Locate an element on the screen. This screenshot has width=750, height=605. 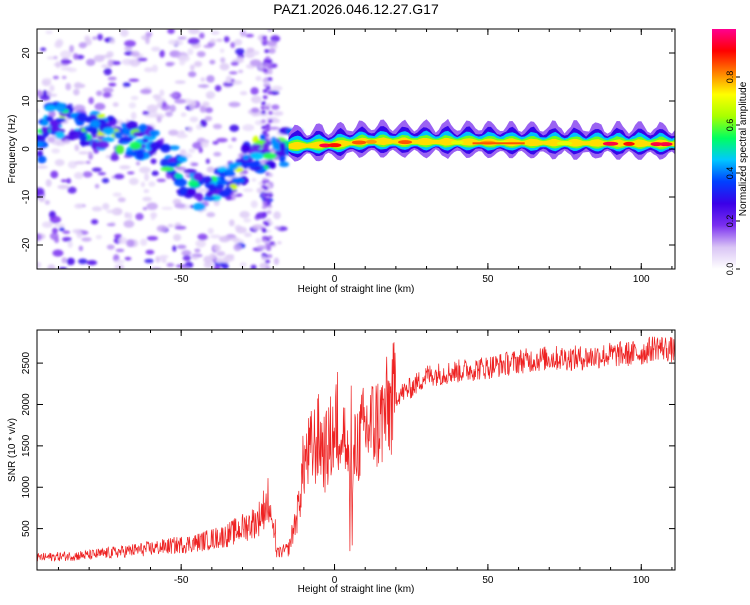
y-tick-label: -10 is located at coordinates (26, 196).